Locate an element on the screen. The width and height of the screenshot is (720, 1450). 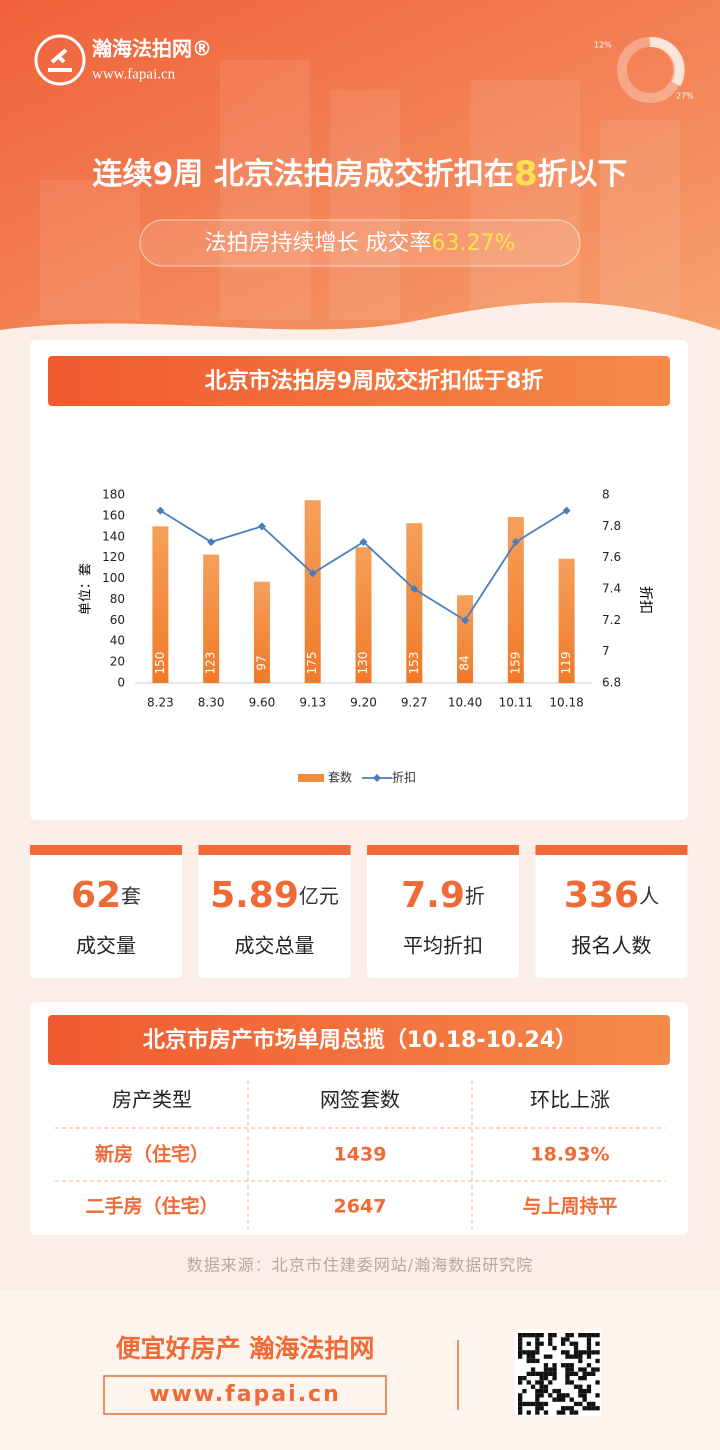
stat-label: 成交量 is located at coordinates (106, 946).